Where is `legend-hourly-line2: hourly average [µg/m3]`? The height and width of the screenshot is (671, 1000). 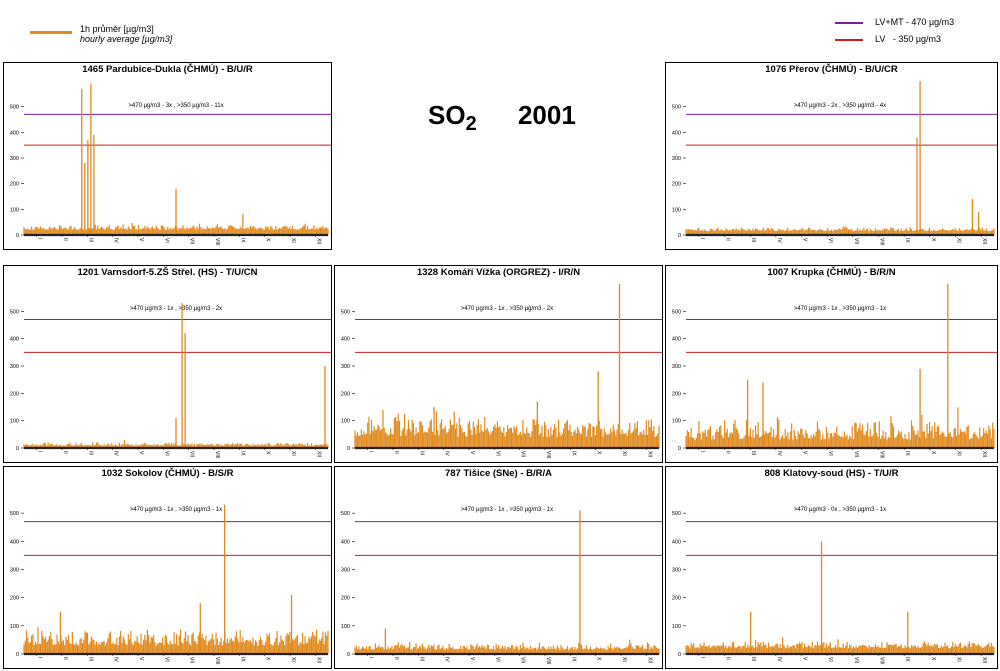 legend-hourly-line2: hourly average [µg/m3] is located at coordinates (126, 39).